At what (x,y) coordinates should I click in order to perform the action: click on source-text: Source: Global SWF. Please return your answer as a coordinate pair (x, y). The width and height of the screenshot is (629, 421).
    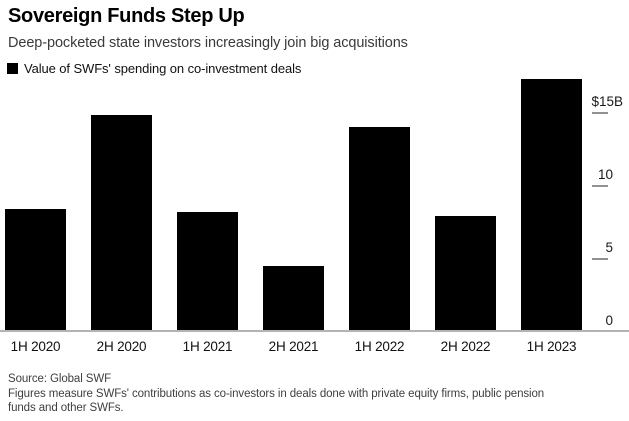
    Looking at the image, I should click on (60, 379).